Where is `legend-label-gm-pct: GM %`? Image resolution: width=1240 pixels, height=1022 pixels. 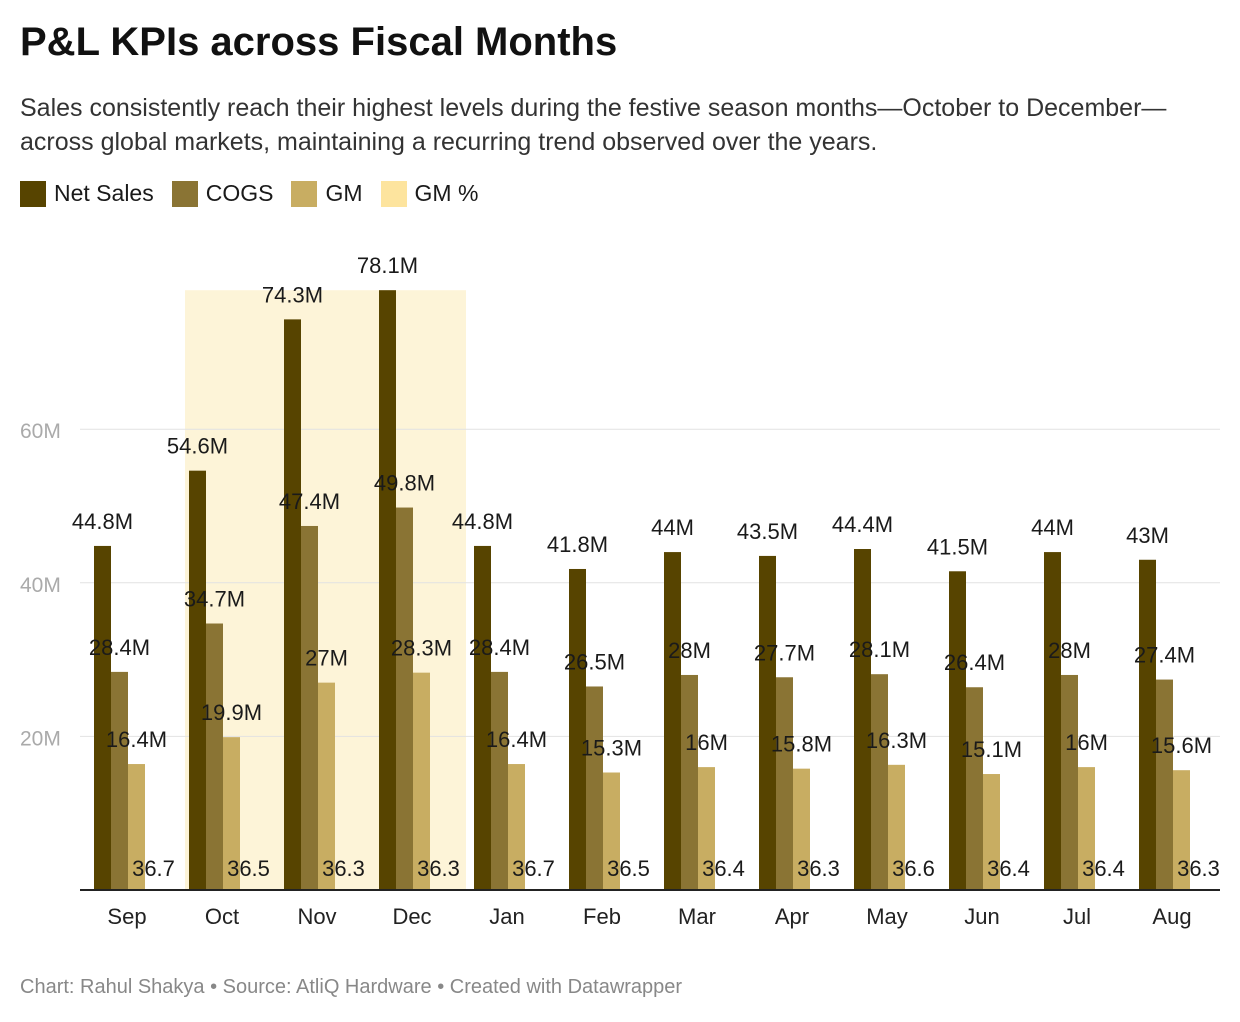
legend-label-gm-pct: GM % is located at coordinates (446, 193).